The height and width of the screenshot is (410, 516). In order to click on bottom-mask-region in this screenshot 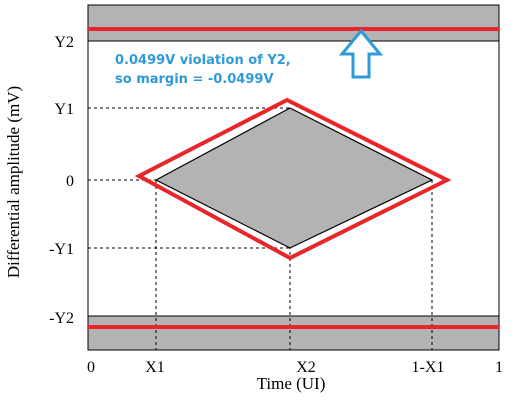, I will do `click(293, 333)`.